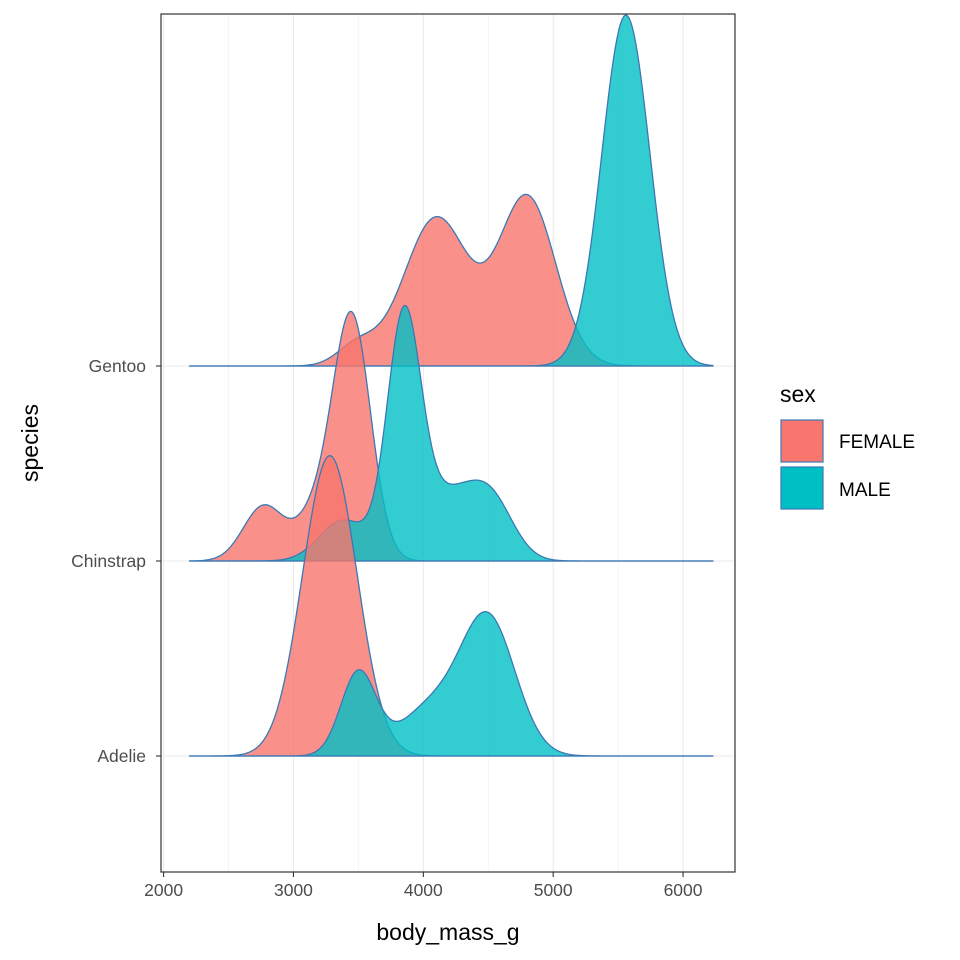 The height and width of the screenshot is (960, 960). Describe the element at coordinates (553, 890) in the screenshot. I see `x-tick-label: 5000` at that location.